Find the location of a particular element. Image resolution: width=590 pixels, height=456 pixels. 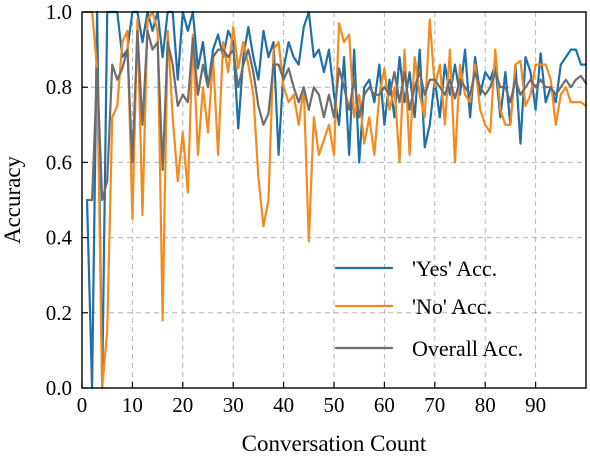

y-tick-label: 0.4 is located at coordinates (59, 238).